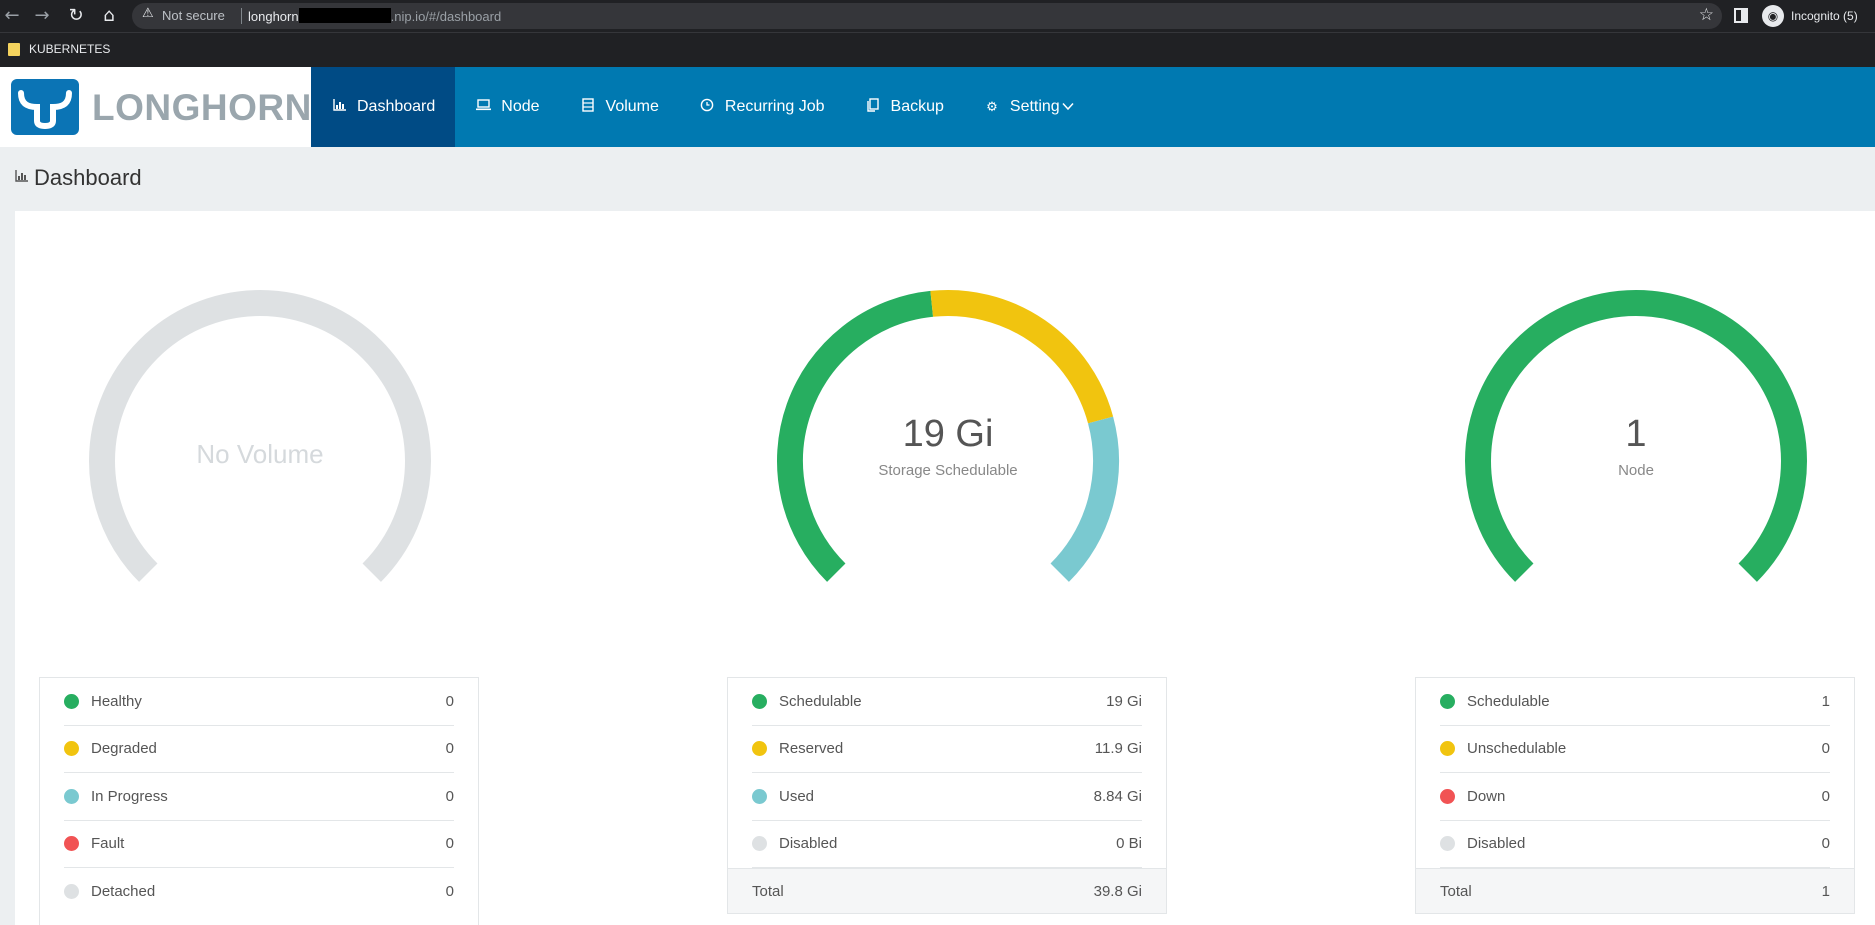 The width and height of the screenshot is (1875, 925). I want to click on storage-gauge-value: 19 Gi, so click(948, 434).